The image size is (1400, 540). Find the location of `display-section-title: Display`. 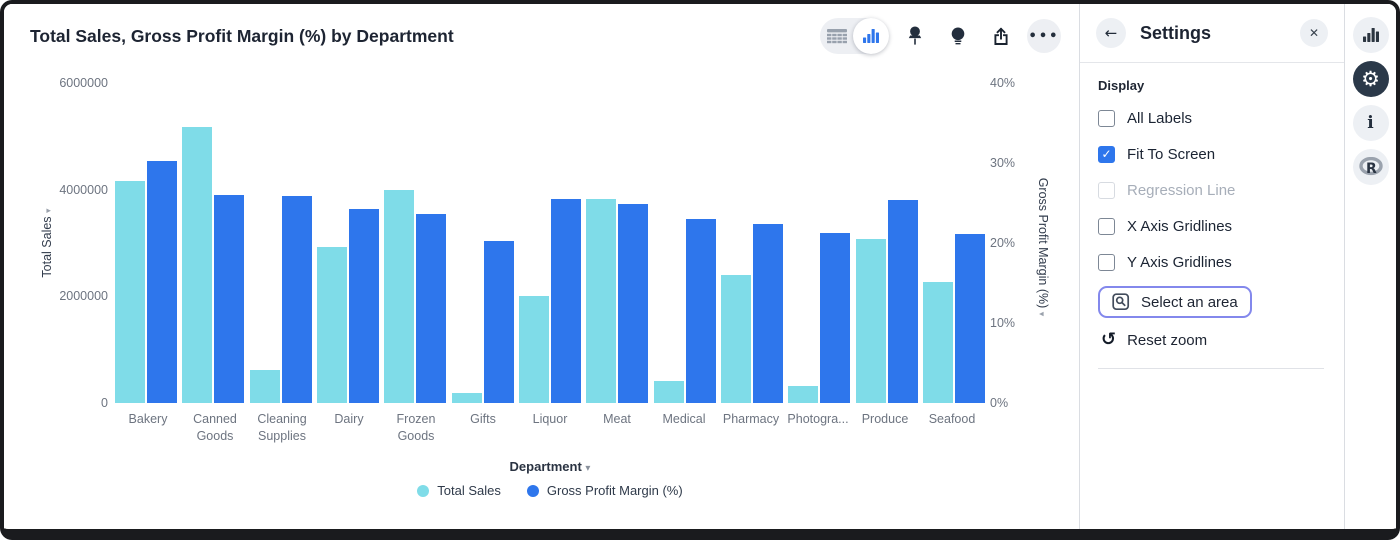

display-section-title: Display is located at coordinates (1121, 85).